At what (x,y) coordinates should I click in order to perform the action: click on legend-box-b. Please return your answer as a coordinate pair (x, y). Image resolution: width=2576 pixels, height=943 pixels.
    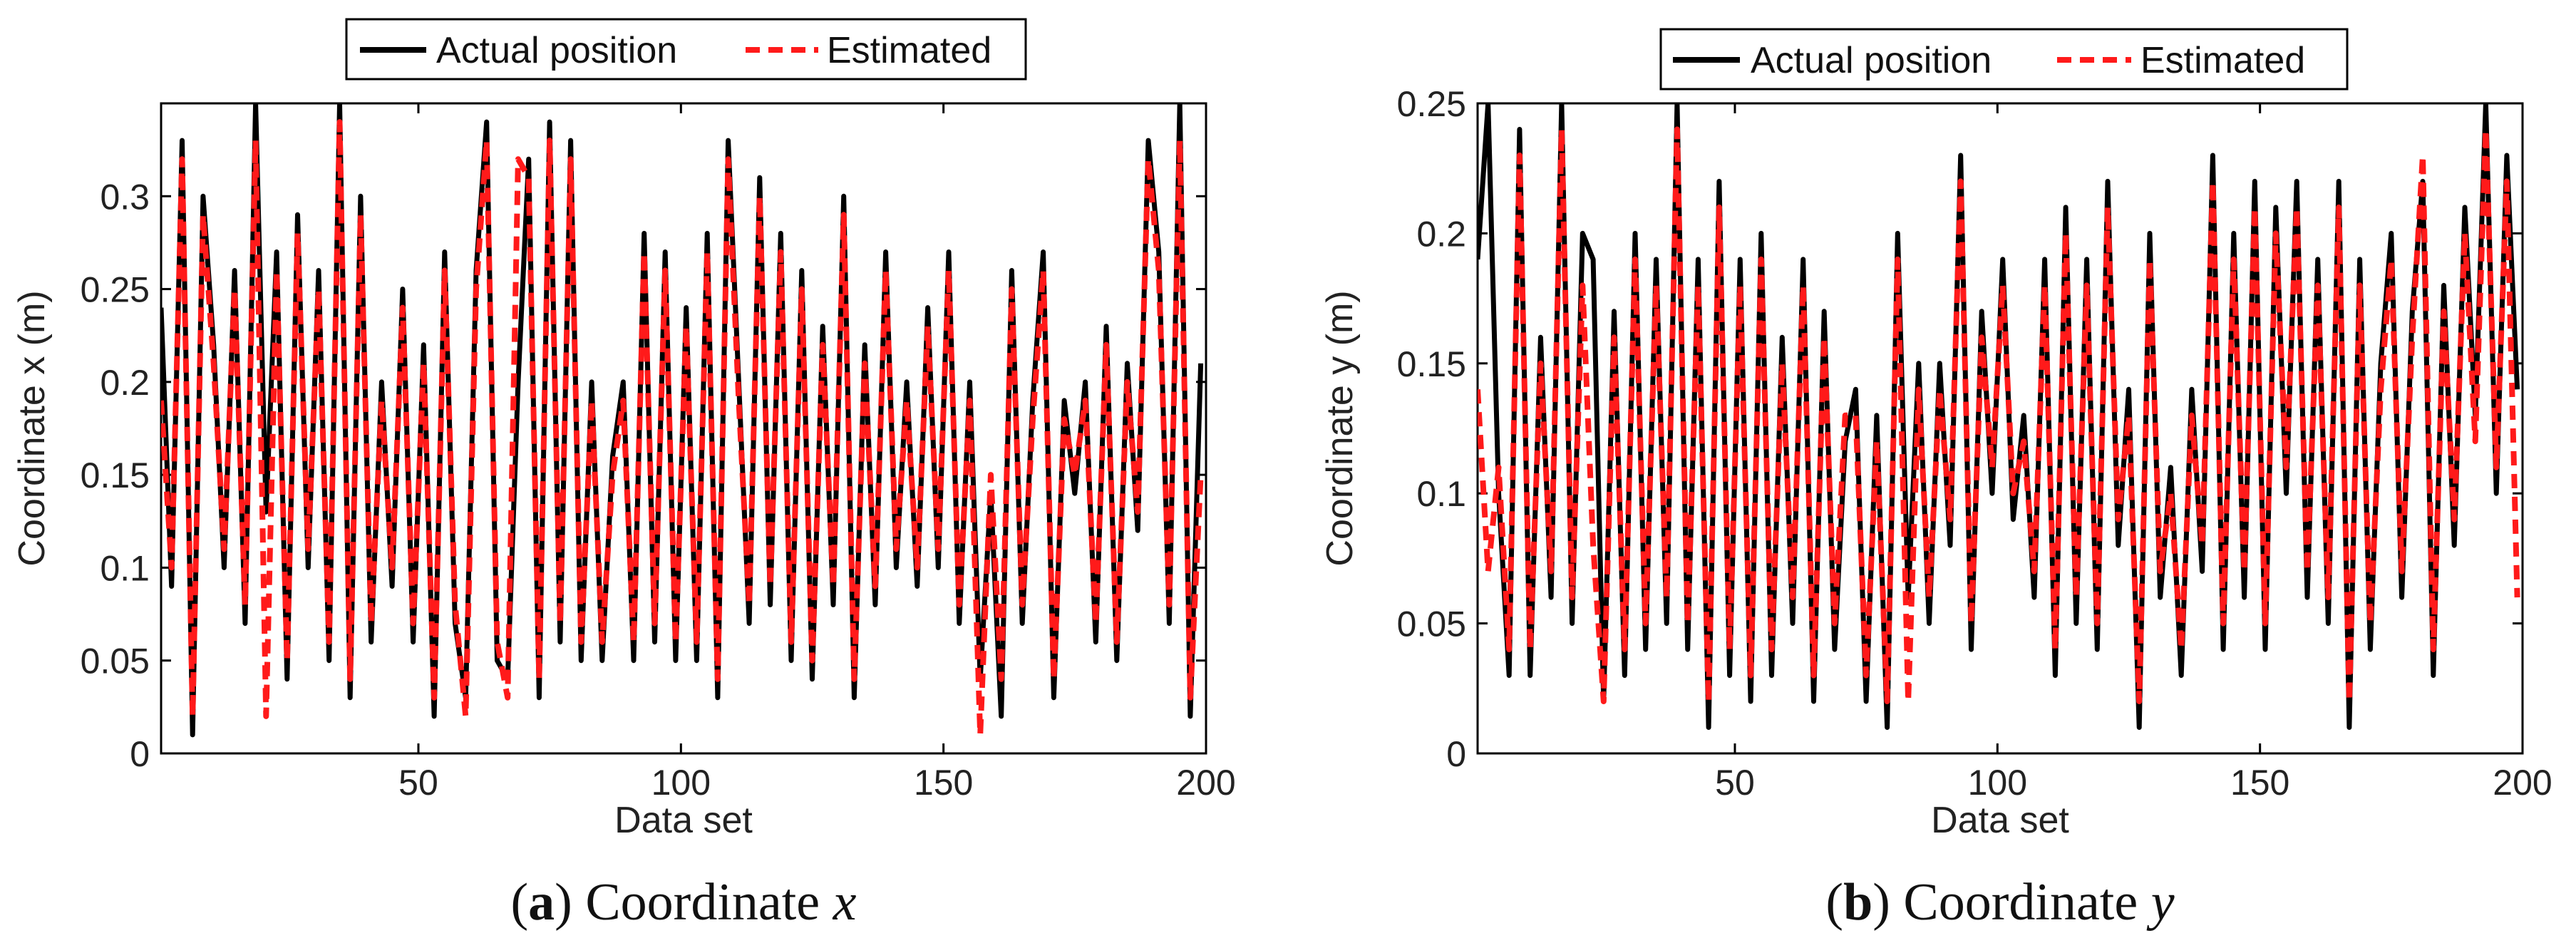
    Looking at the image, I should click on (2004, 59).